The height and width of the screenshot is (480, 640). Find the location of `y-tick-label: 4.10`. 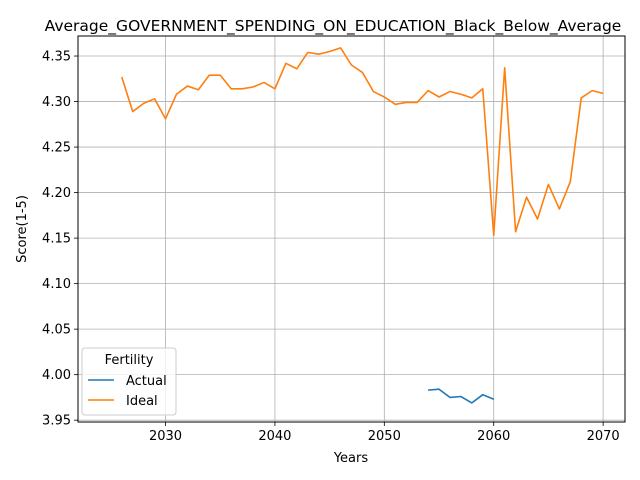

y-tick-label: 4.10 is located at coordinates (56, 284).